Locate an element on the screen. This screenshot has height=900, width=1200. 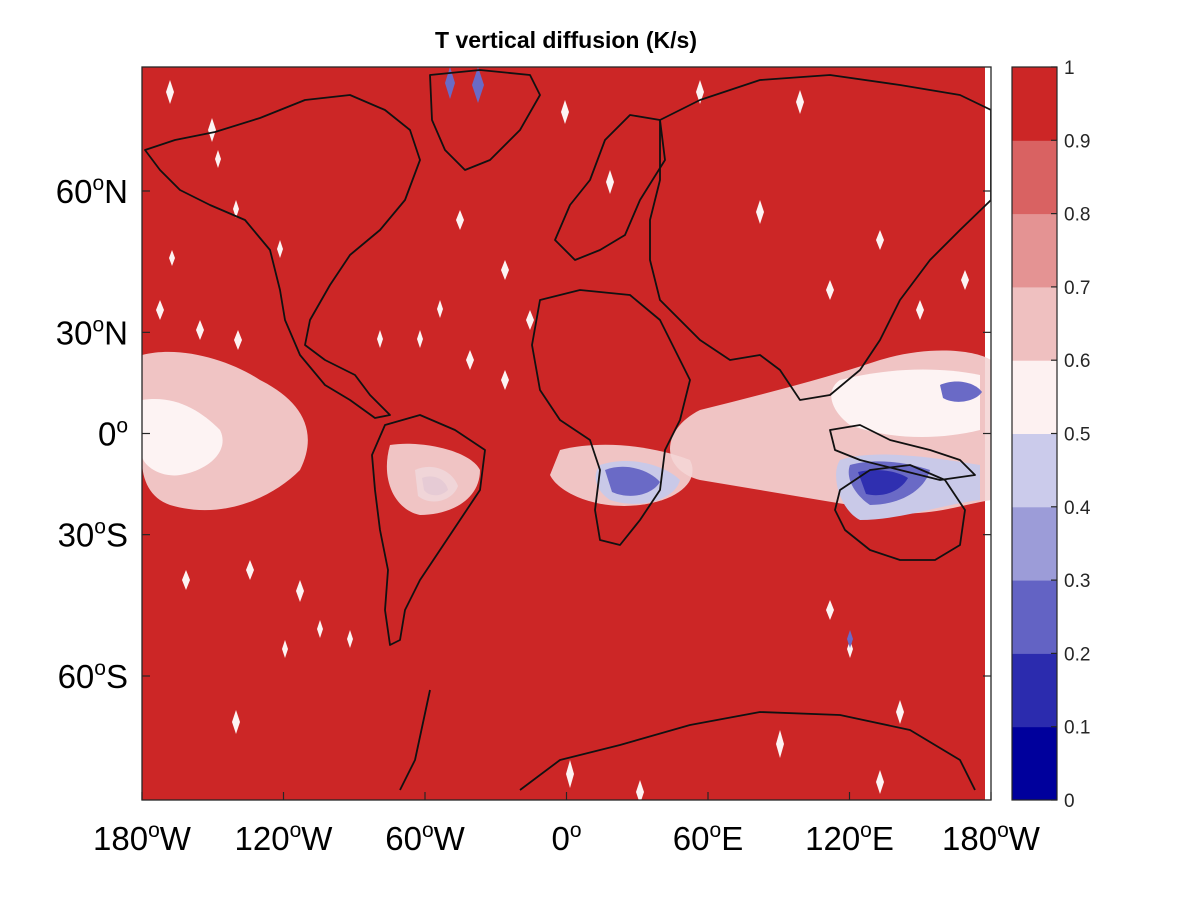
colorbar-tick-label: 0.7 is located at coordinates (1077, 288).